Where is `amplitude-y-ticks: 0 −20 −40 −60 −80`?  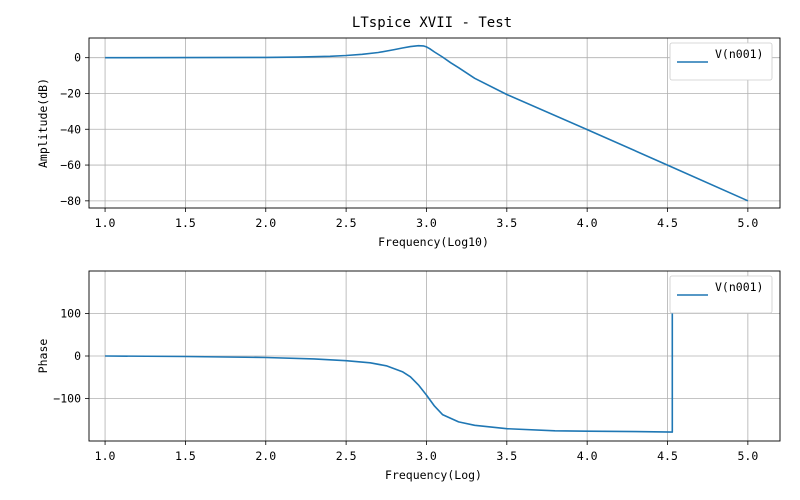 amplitude-y-ticks: 0 −20 −40 −60 −80 is located at coordinates (74, 129).